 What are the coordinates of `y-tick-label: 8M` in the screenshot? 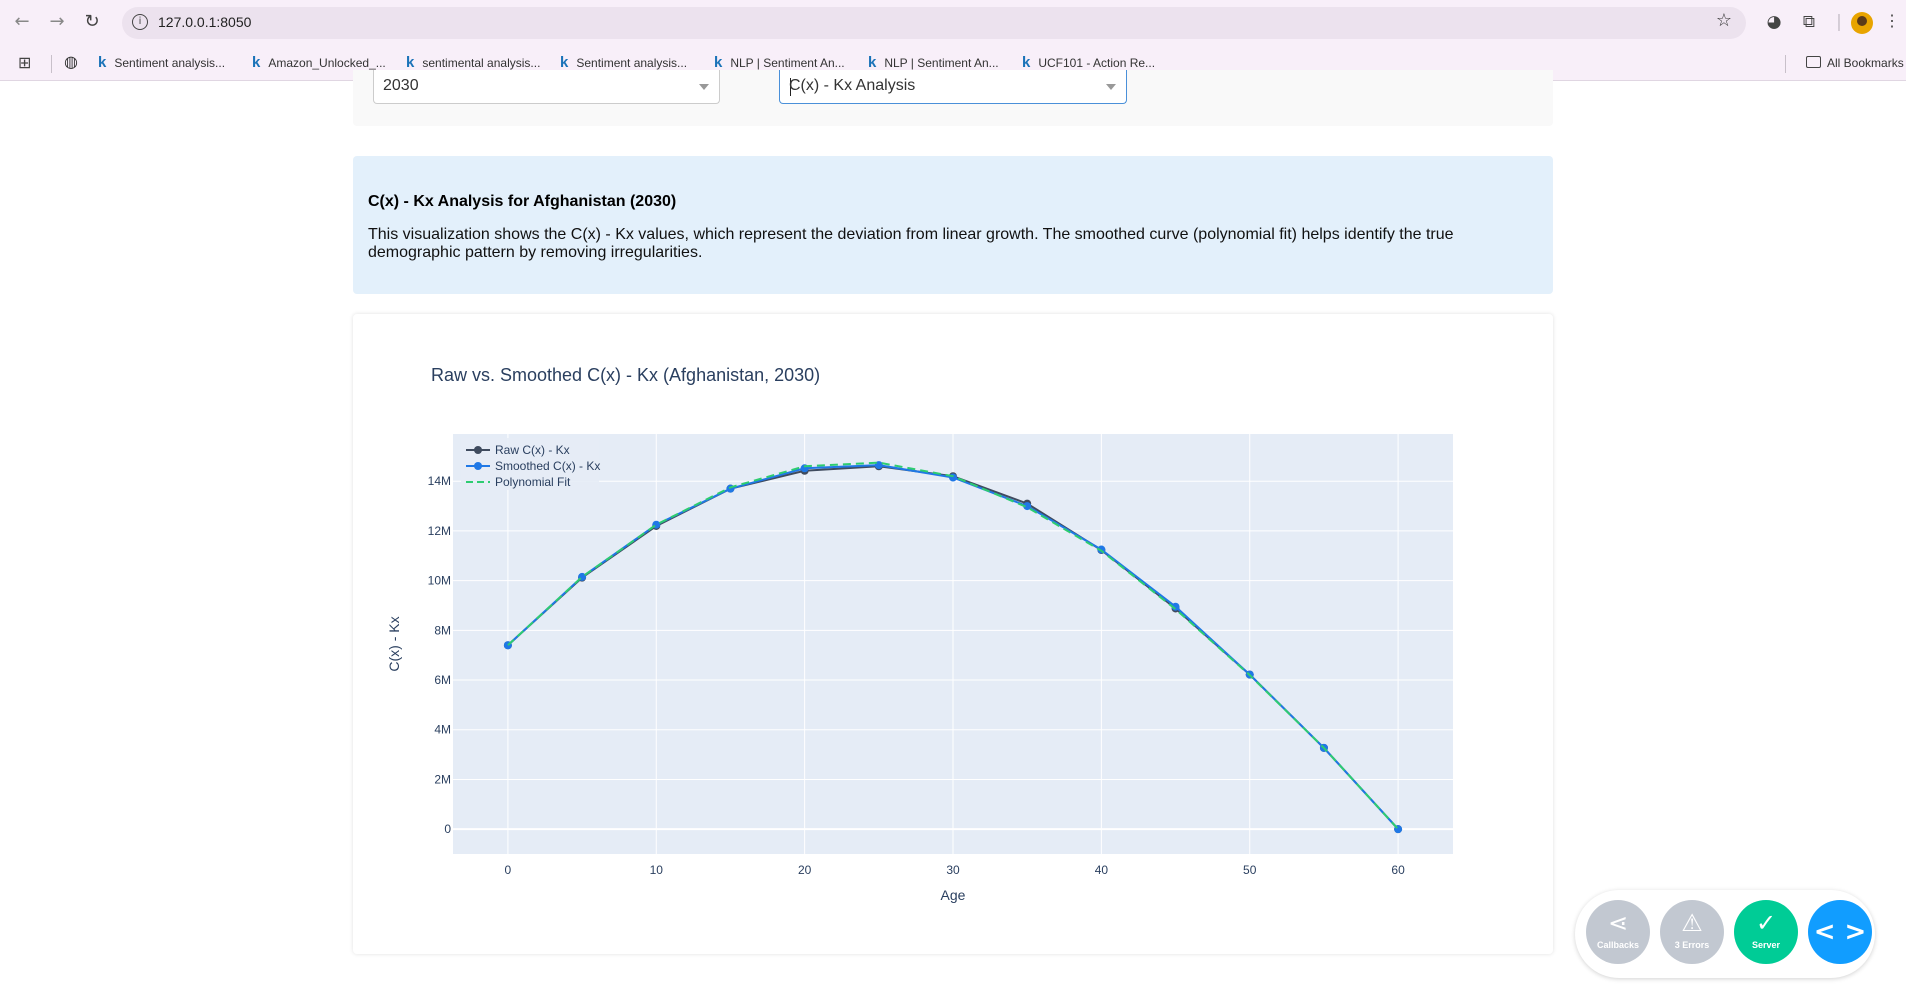 It's located at (442, 630).